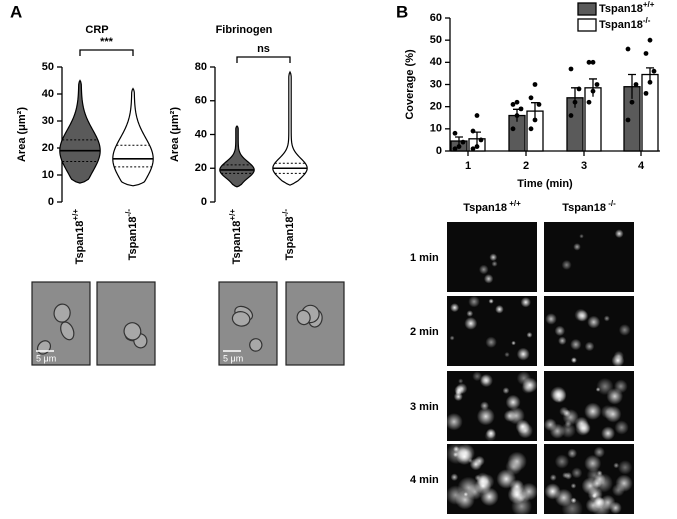 Image resolution: width=677 pixels, height=519 pixels. I want to click on dic-image, so click(126, 323).